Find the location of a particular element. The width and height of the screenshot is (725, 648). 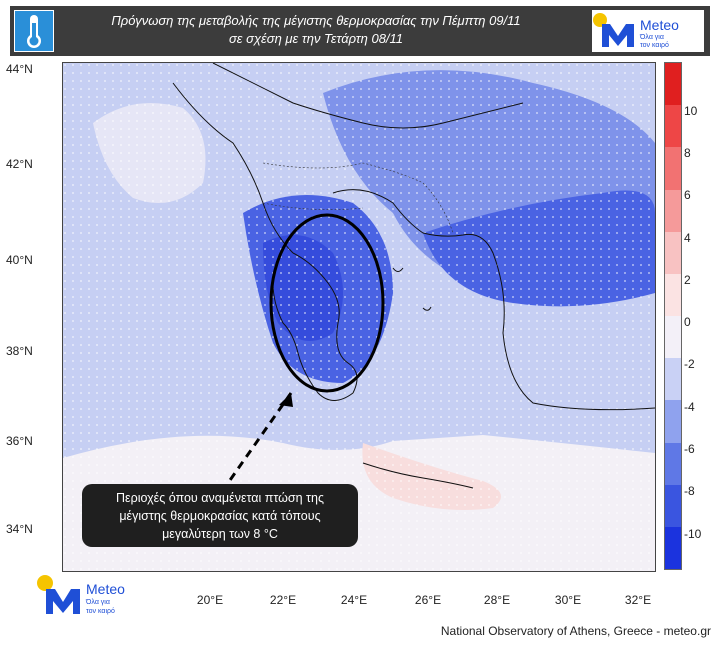

lat-label: 44°N is located at coordinates (19, 69).